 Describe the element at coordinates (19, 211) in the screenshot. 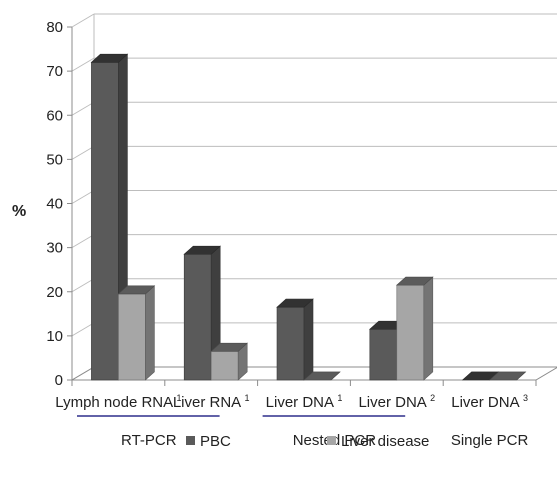

I see `y-axis-label: %` at that location.